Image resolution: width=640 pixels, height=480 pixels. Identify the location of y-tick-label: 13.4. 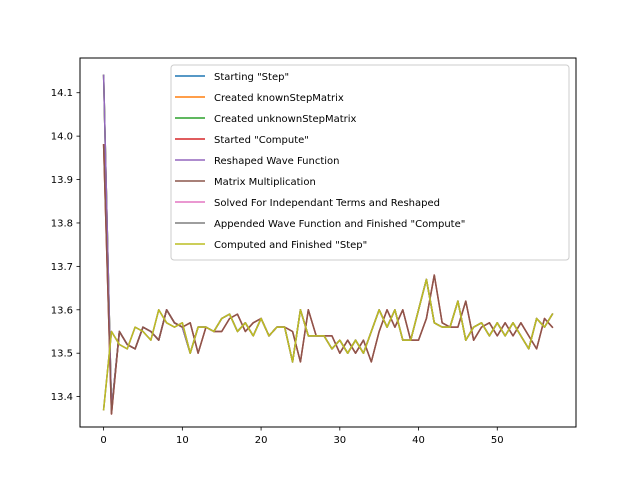
(62, 397).